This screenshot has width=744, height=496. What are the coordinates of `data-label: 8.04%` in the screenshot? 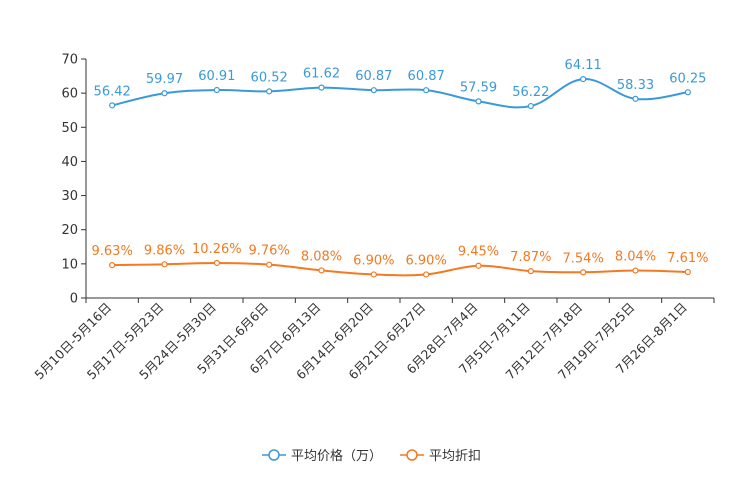 It's located at (635, 257).